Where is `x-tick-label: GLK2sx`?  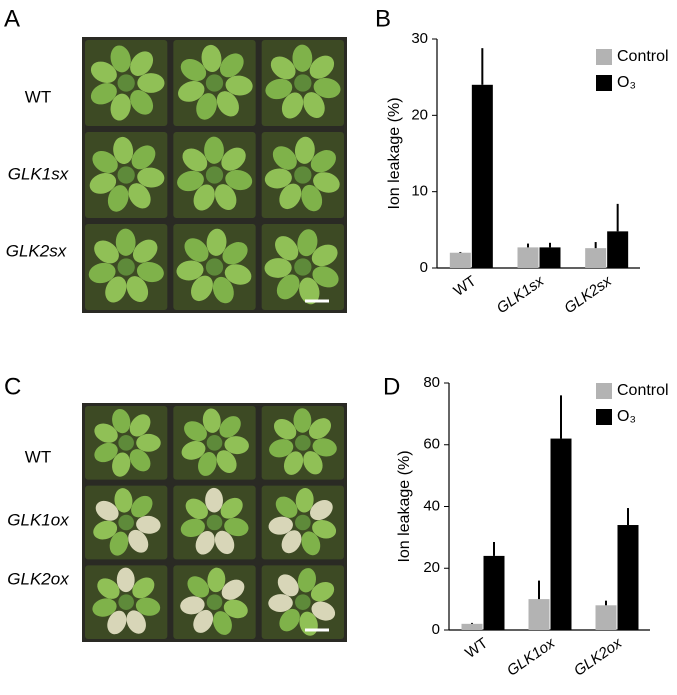
x-tick-label: GLK2sx is located at coordinates (588, 294).